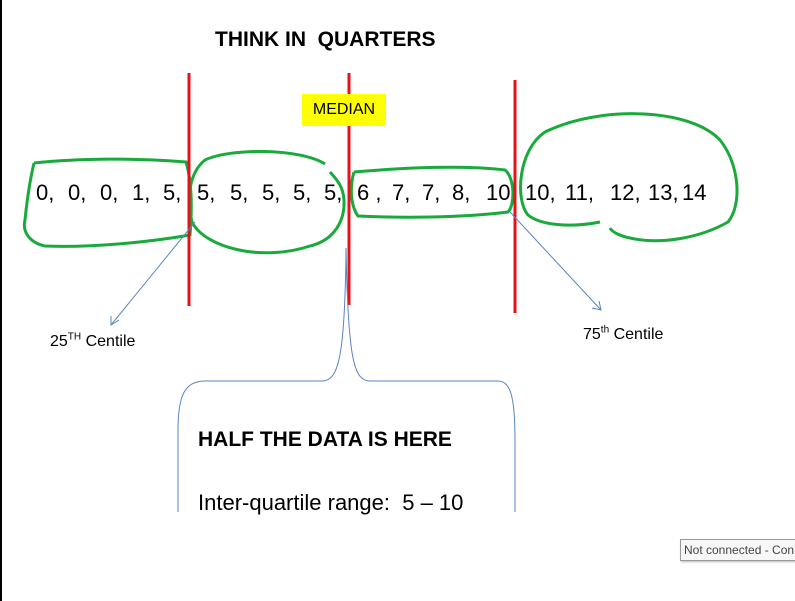 This screenshot has width=795, height=601. I want to click on data-value: 14, so click(694, 192).